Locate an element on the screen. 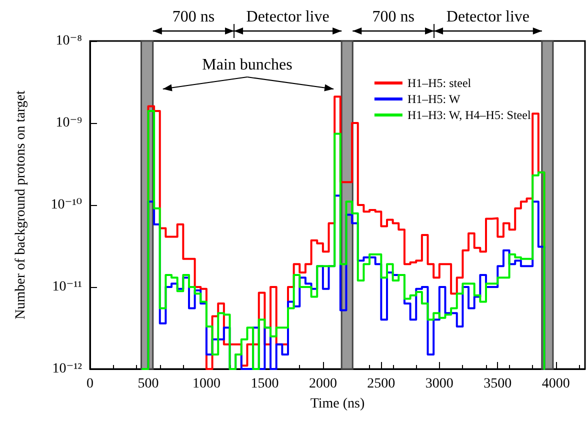  y-axis-title: Number of background protons on target is located at coordinates (21, 205).